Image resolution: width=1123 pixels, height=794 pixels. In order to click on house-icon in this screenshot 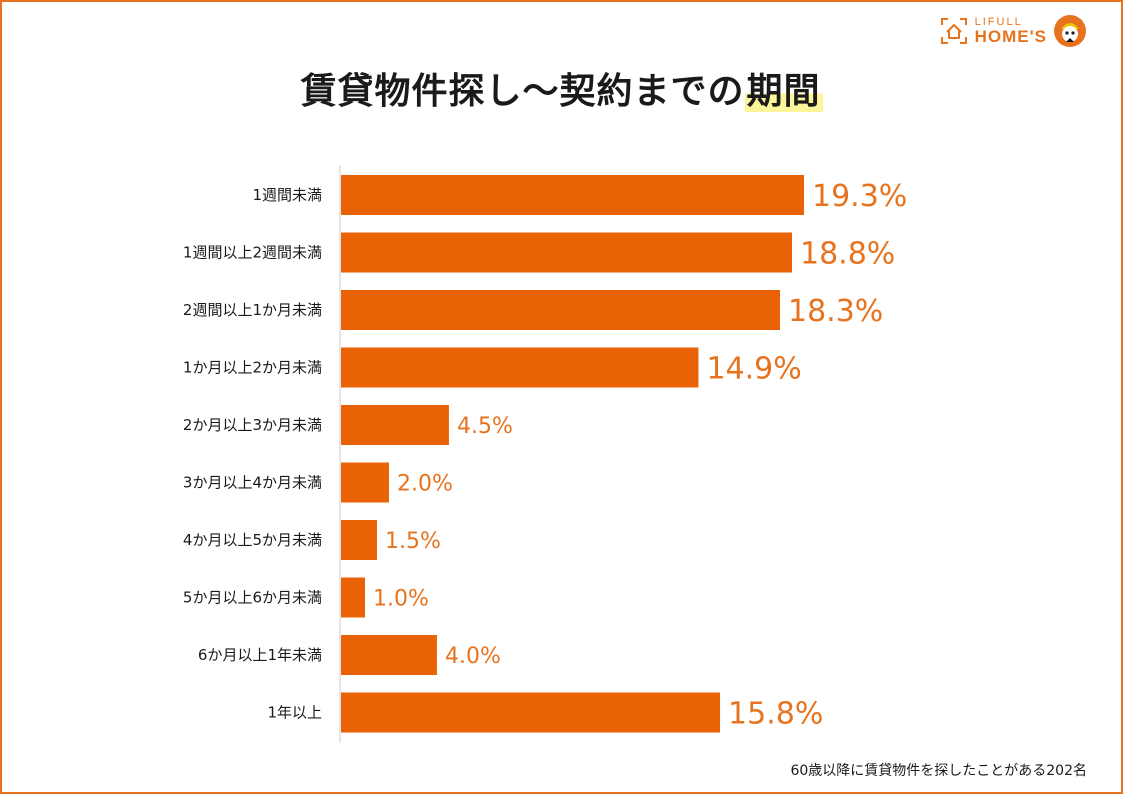, I will do `click(953, 31)`.